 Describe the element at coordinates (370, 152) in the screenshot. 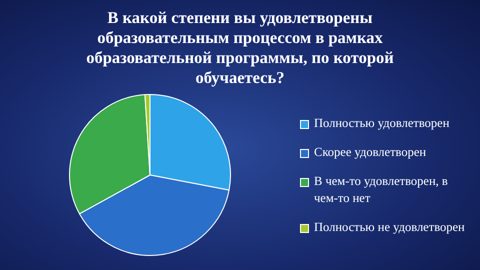

I see `legend-label: Скорее удовлетворен` at that location.